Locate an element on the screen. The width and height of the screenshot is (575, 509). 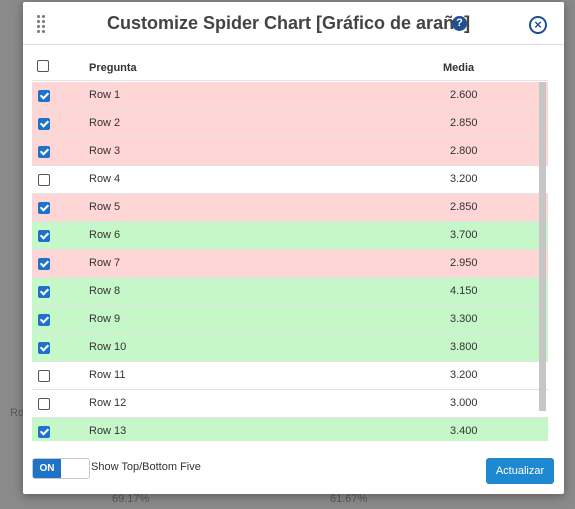
toggle-label: Show Top/Bottom Five is located at coordinates (146, 467).